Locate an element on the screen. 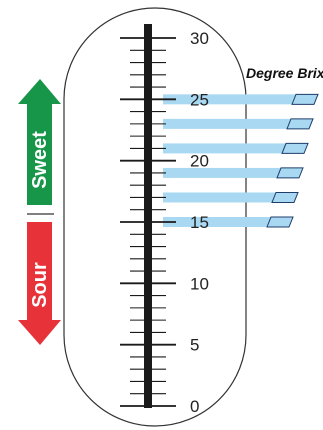 The width and height of the screenshot is (323, 430). sour-label: Sour is located at coordinates (40, 285).